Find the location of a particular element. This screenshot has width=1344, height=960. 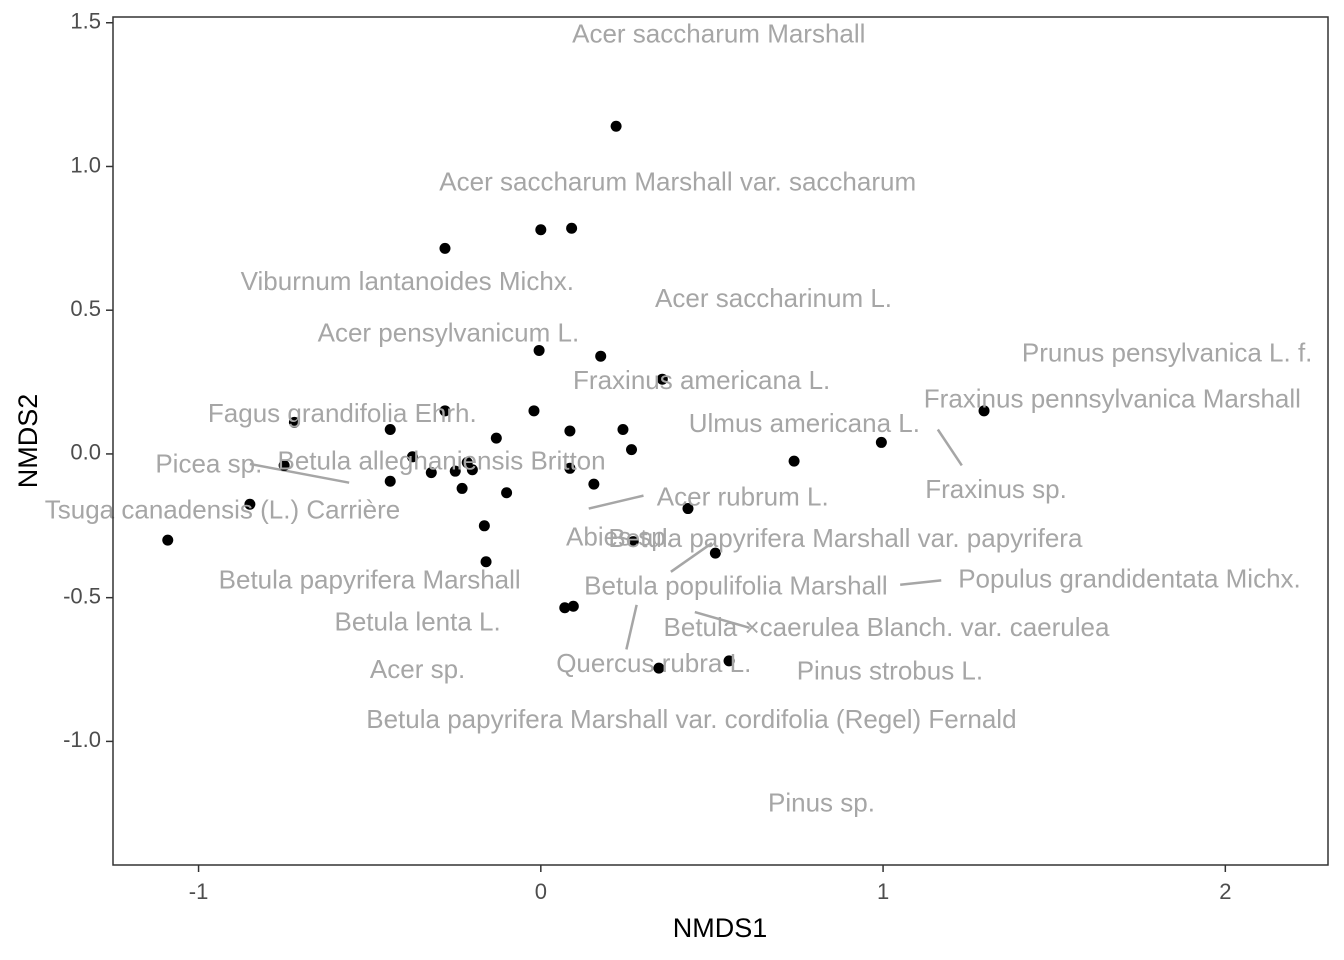

y-axis-title: NMDS2 is located at coordinates (28, 441).